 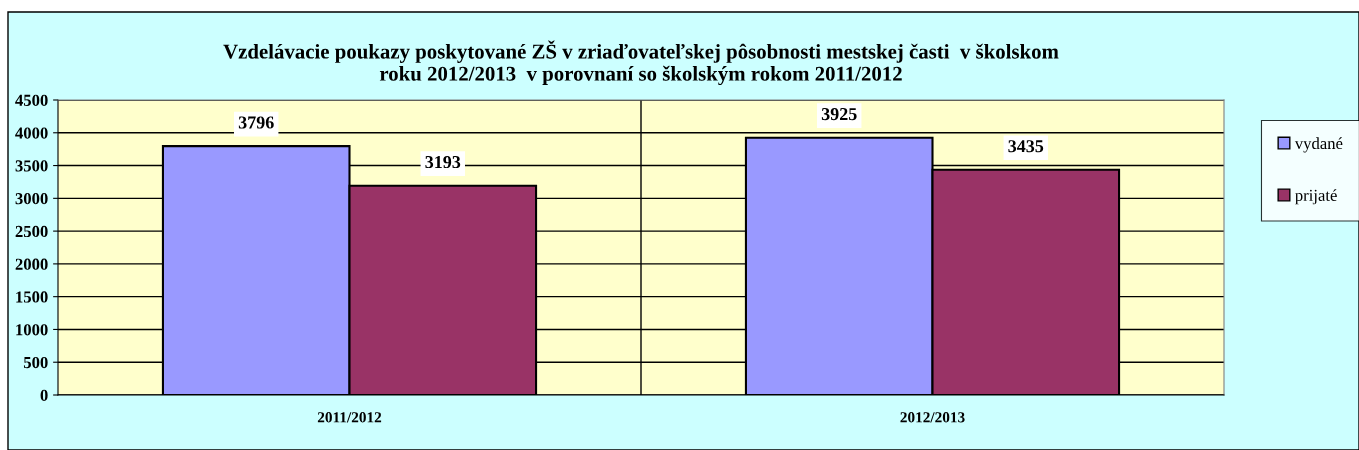 I want to click on y-tick-label: 3000, so click(x=31, y=199).